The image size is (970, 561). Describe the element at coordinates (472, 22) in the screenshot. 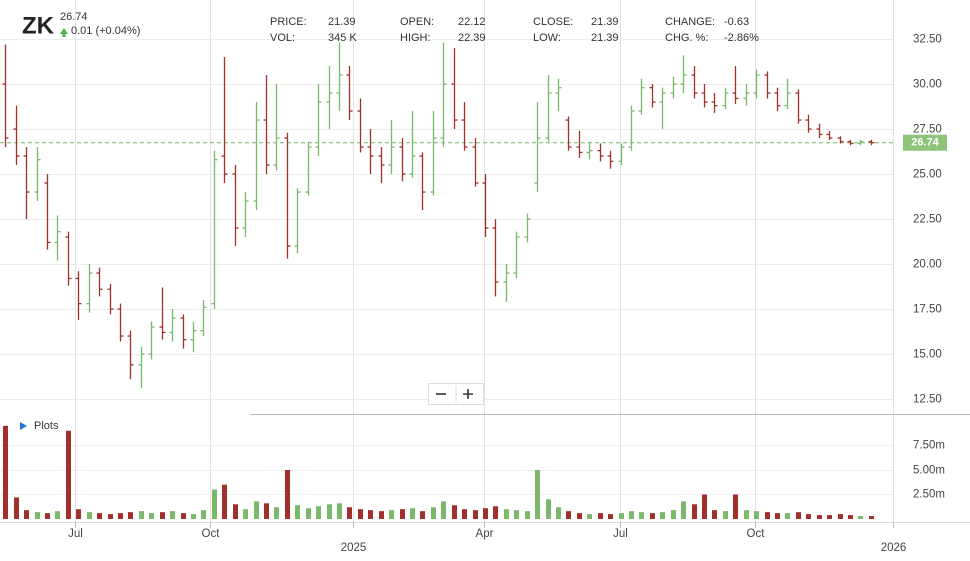

I see `stat-value: 22.12` at that location.